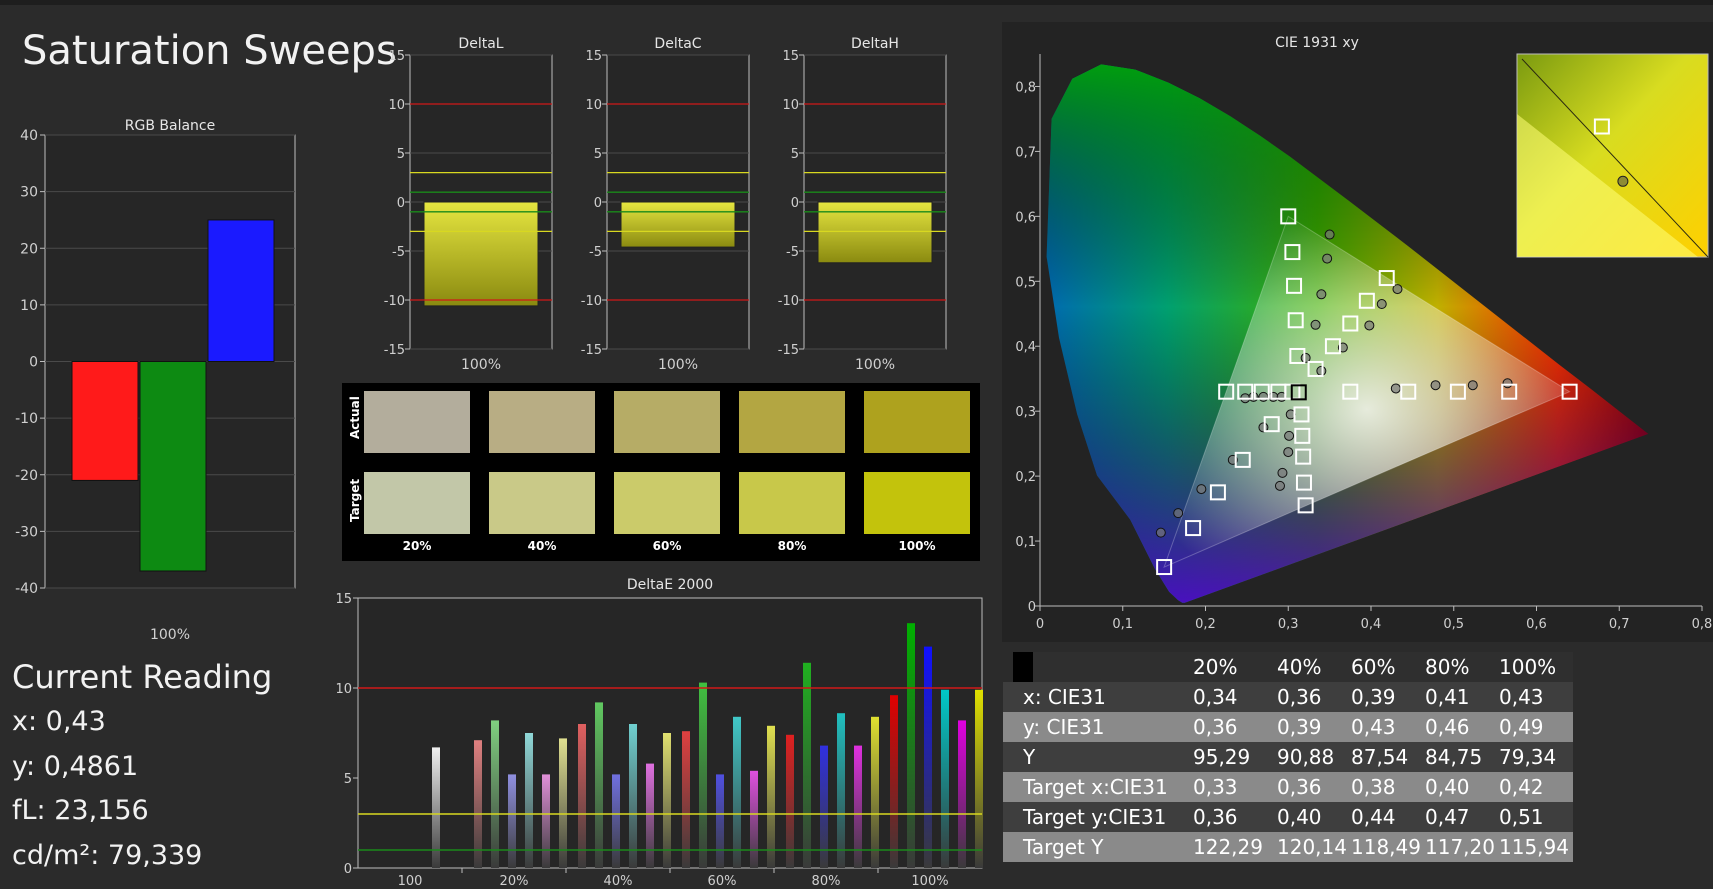  I want to click on bar-g, so click(173, 466).